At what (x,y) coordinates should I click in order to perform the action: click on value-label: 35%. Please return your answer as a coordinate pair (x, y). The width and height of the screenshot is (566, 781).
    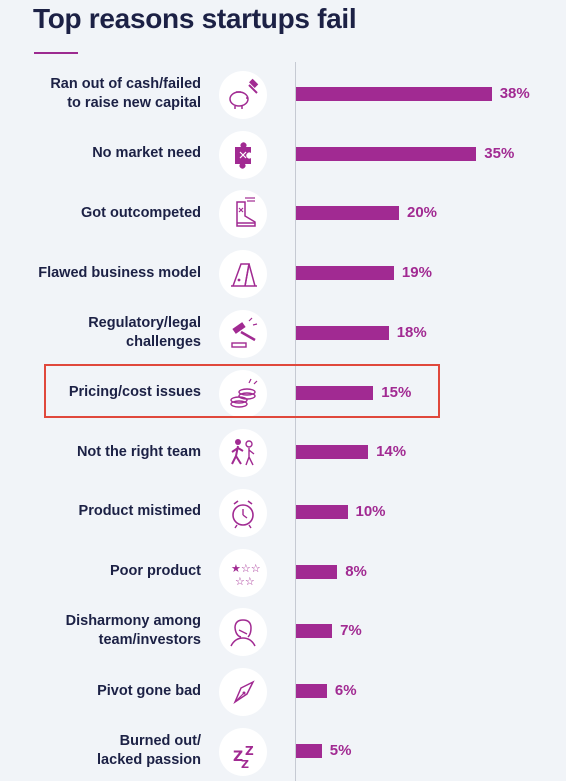
    Looking at the image, I should click on (499, 153).